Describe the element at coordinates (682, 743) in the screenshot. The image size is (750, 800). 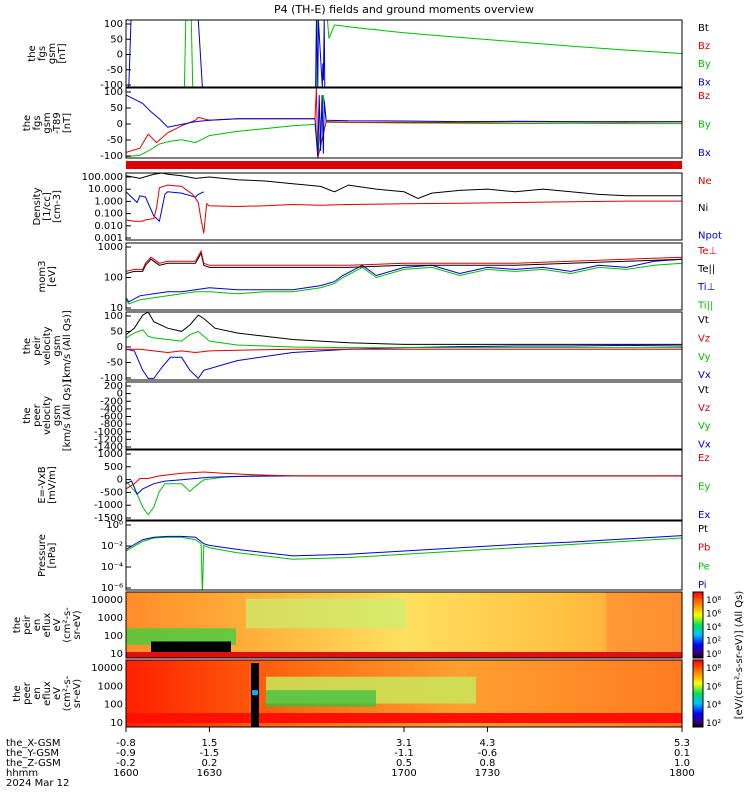
I see `x-tick-label: 5.3` at that location.